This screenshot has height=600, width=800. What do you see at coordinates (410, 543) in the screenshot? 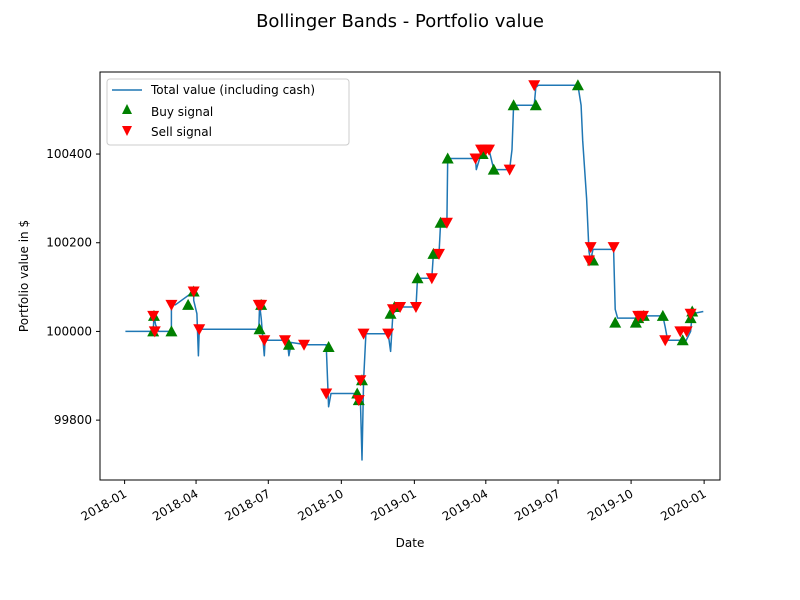
I see `x-axis-label: Date` at bounding box center [410, 543].